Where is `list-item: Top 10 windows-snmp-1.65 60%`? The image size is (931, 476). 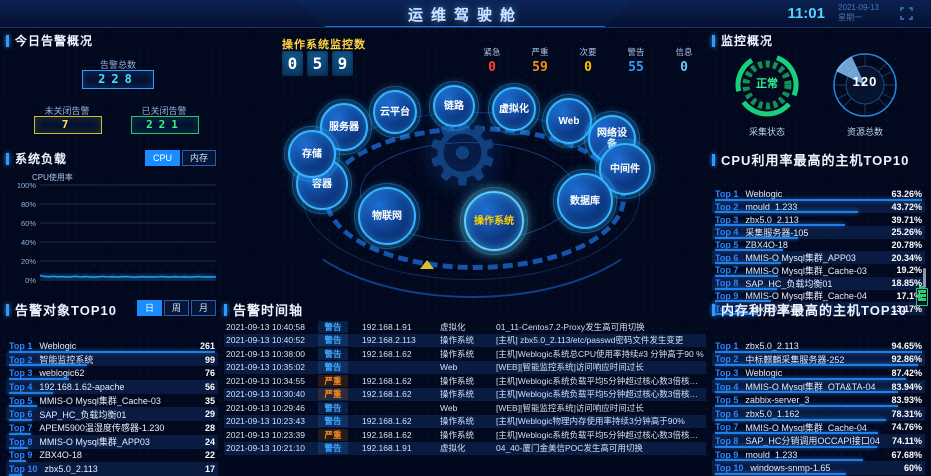 list-item: Top 10 windows-snmp-1.65 60% is located at coordinates (818, 468).